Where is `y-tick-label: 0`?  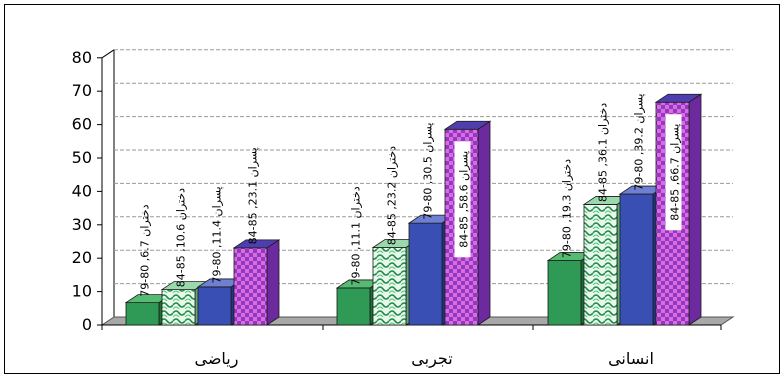
y-tick-label: 0 is located at coordinates (87, 324).